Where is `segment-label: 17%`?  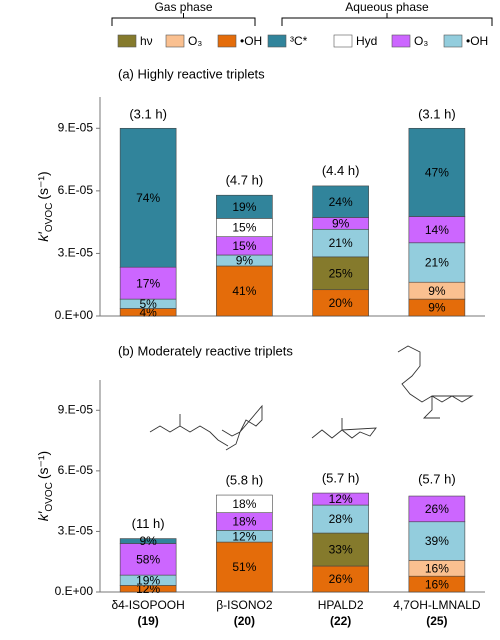 segment-label: 17% is located at coordinates (148, 283).